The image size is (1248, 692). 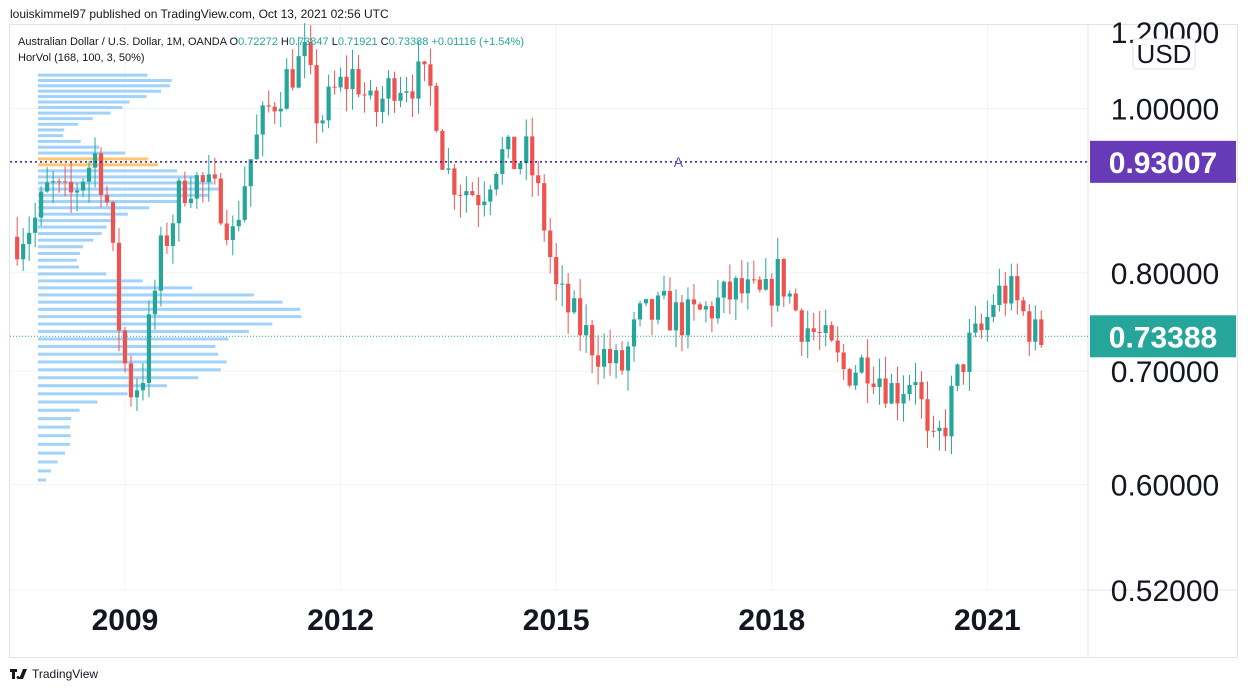 What do you see at coordinates (18, 674) in the screenshot?
I see `tradingview-logo-icon` at bounding box center [18, 674].